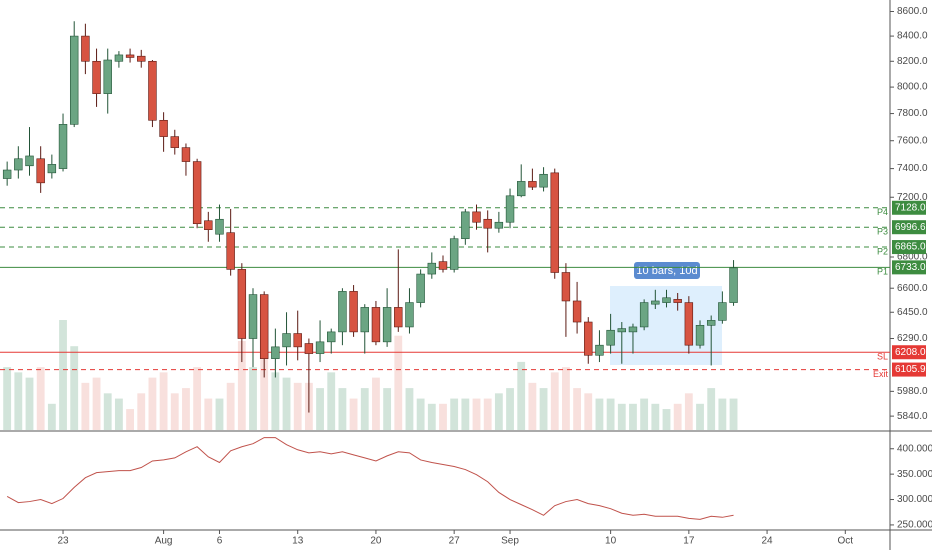 This screenshot has width=932, height=550. Describe the element at coordinates (912, 113) in the screenshot. I see `y-tick-label: 7800.0` at that location.